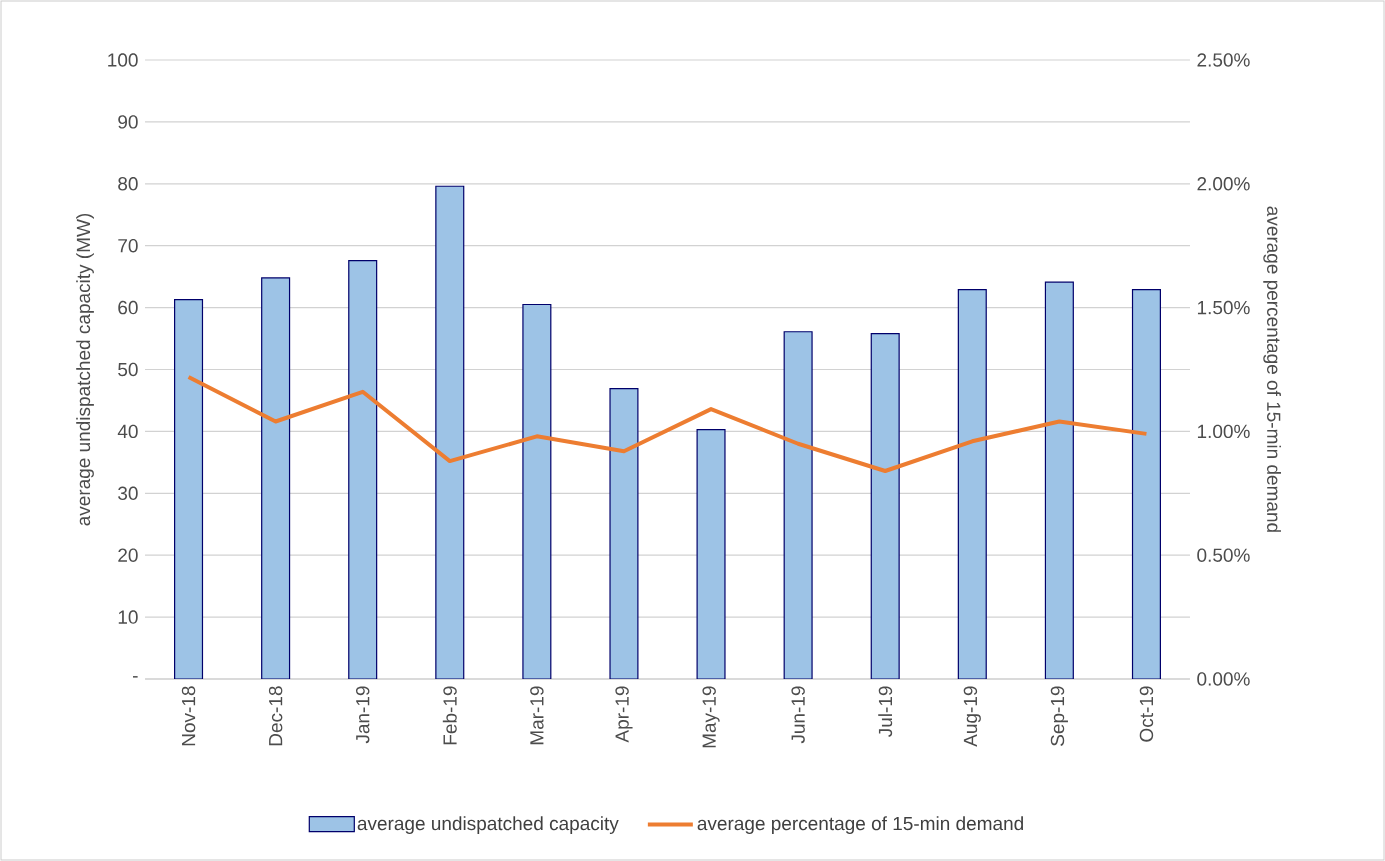  Describe the element at coordinates (1223, 431) in the screenshot. I see `y2-tick-label: 1.00%` at that location.